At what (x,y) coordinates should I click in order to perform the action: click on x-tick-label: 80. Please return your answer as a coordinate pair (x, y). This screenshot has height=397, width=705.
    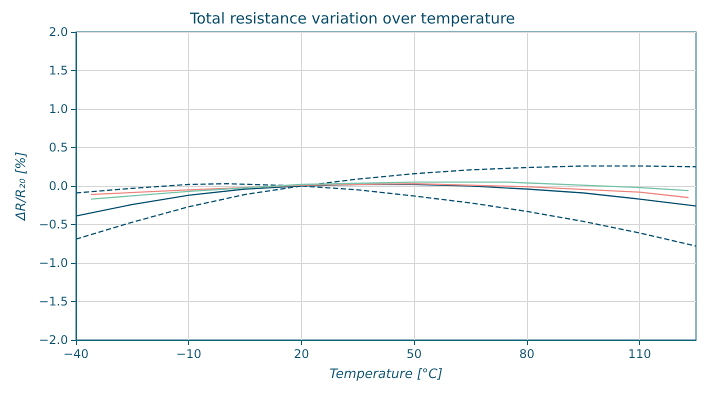
    Looking at the image, I should click on (527, 354).